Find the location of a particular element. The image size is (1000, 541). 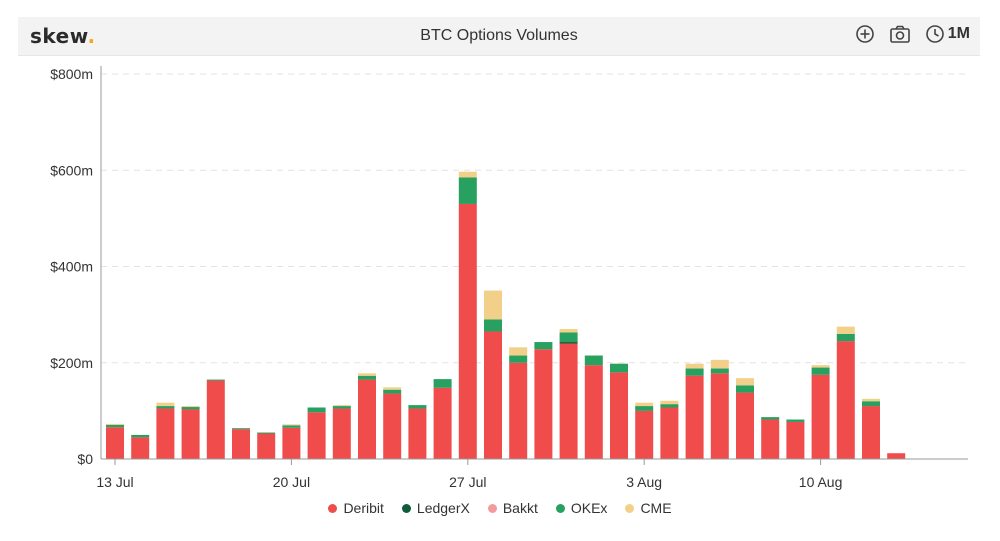

time-range-button: 1M is located at coordinates (947, 34).